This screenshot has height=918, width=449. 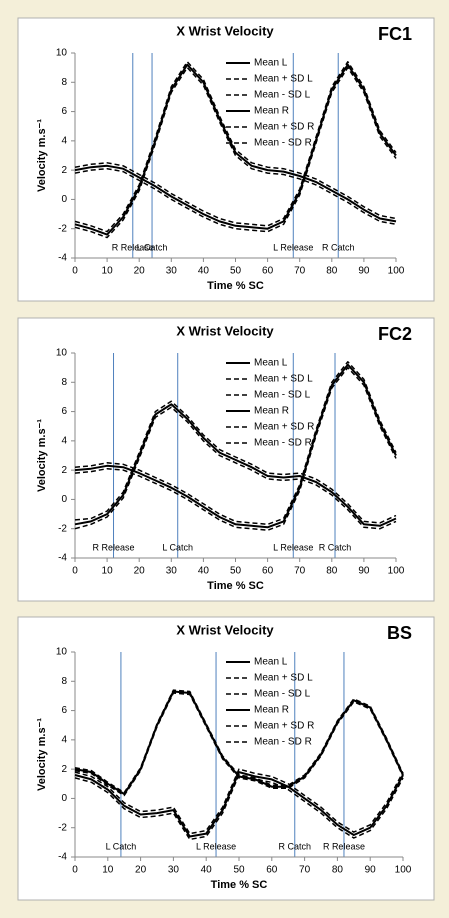 I want to click on panel-label: FC1, so click(x=395, y=34).